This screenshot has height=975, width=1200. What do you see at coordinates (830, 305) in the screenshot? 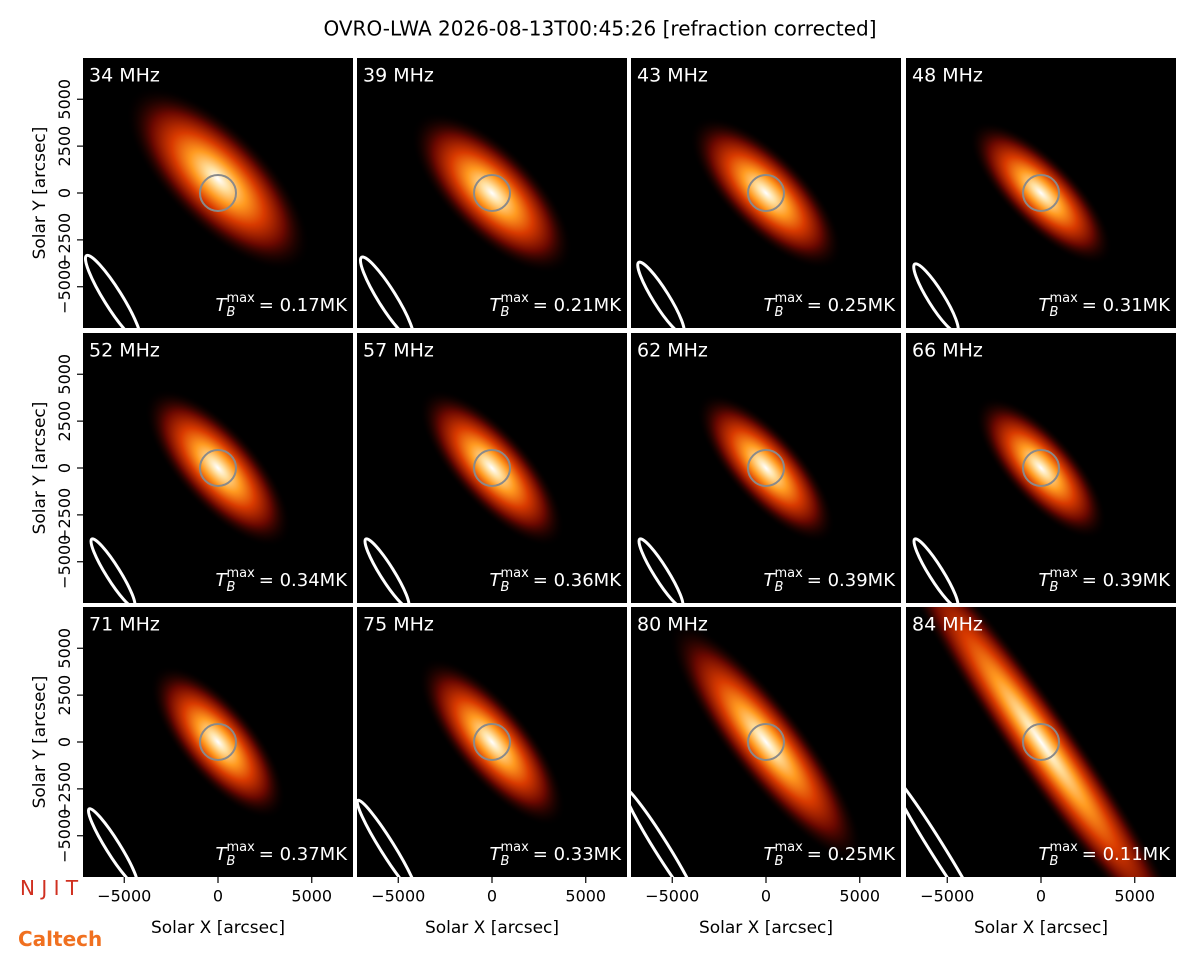
I see `tb-max-label: TBmax = 0.25MK` at bounding box center [830, 305].